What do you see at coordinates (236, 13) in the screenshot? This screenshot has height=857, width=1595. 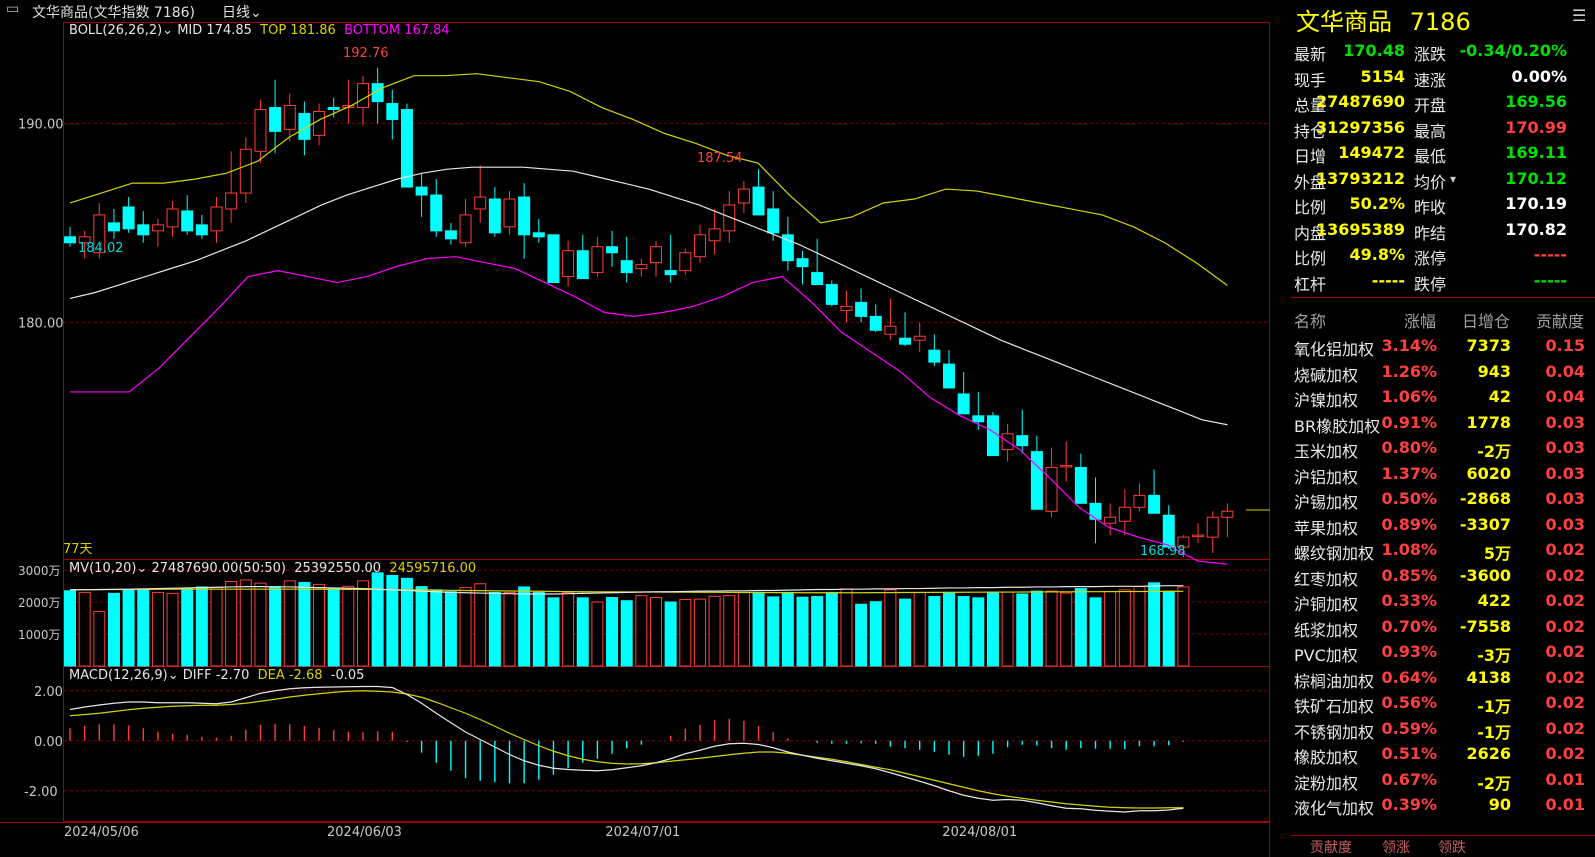 I see `period-label: 日线` at bounding box center [236, 13].